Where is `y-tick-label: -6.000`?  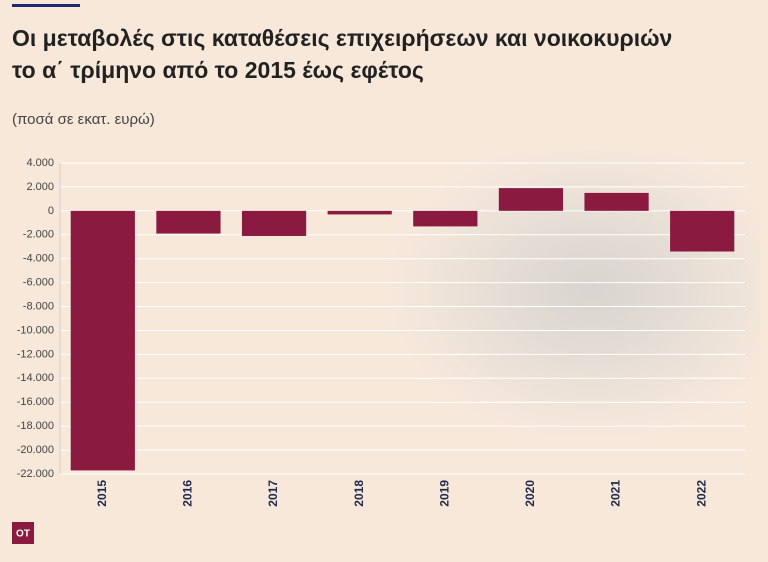
y-tick-label: -6.000 is located at coordinates (38, 283).